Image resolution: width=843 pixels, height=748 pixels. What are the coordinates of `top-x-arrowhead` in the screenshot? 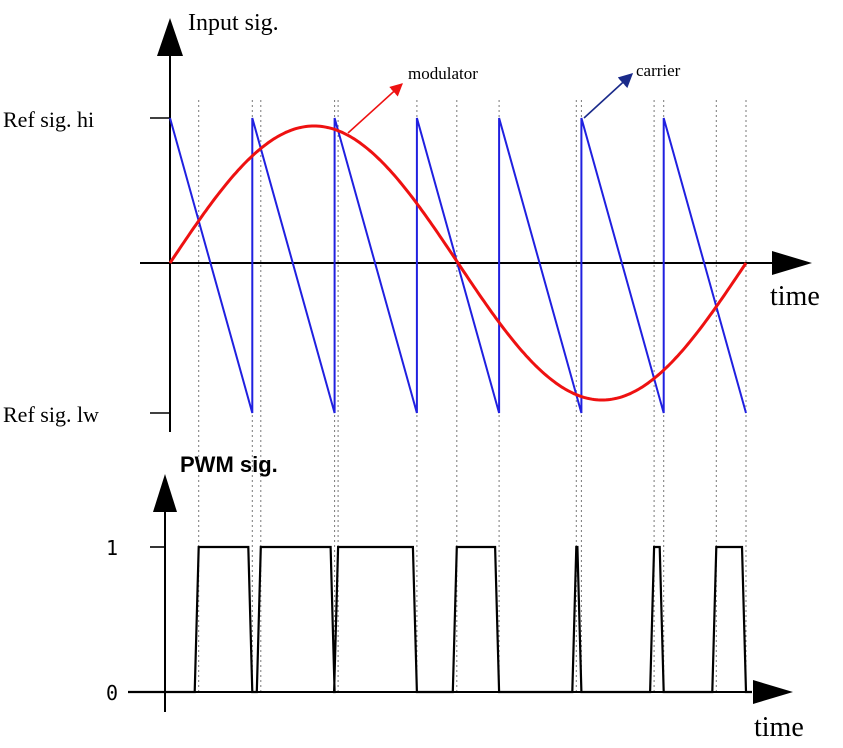 It's located at (792, 263).